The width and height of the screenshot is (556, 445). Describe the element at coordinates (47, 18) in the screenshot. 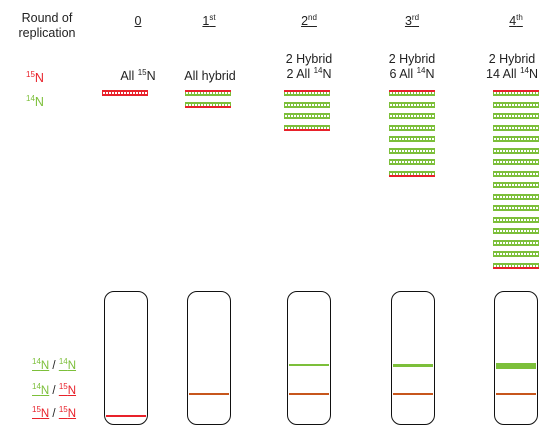

I see `round-header-line1: Round of` at that location.